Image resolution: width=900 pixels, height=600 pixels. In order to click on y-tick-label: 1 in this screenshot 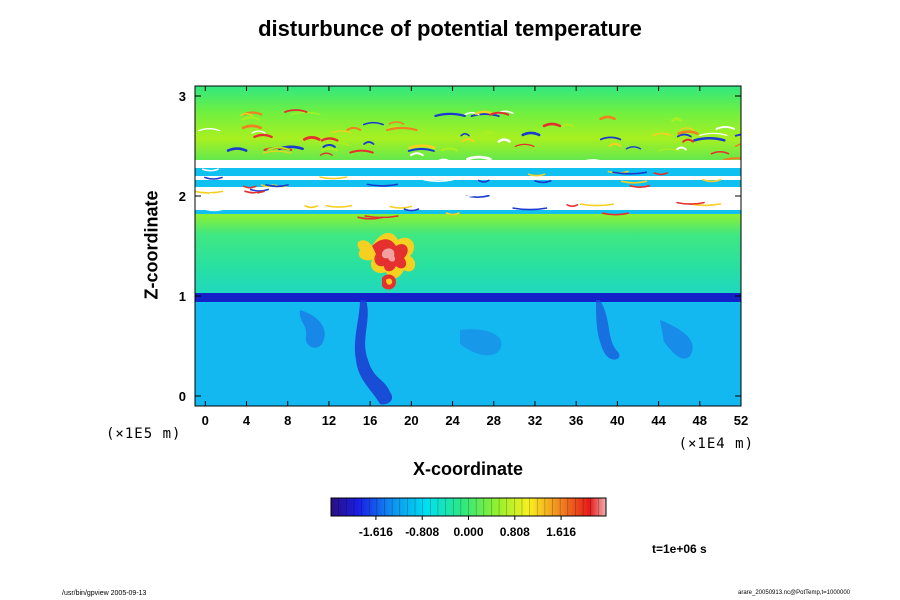, I will do `click(182, 296)`.